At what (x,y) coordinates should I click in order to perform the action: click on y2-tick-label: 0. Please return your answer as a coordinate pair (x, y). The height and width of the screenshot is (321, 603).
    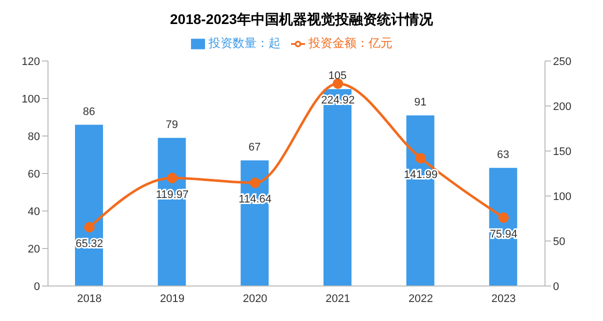
    Looking at the image, I should click on (556, 286).